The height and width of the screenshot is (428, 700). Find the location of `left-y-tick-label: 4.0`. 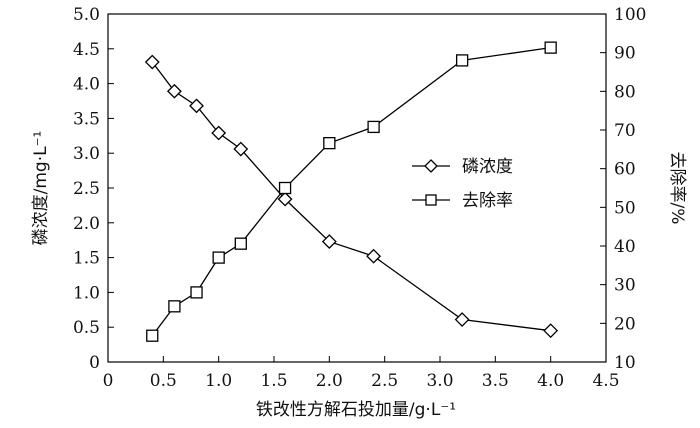

left-y-tick-label: 4.0 is located at coordinates (86, 85).